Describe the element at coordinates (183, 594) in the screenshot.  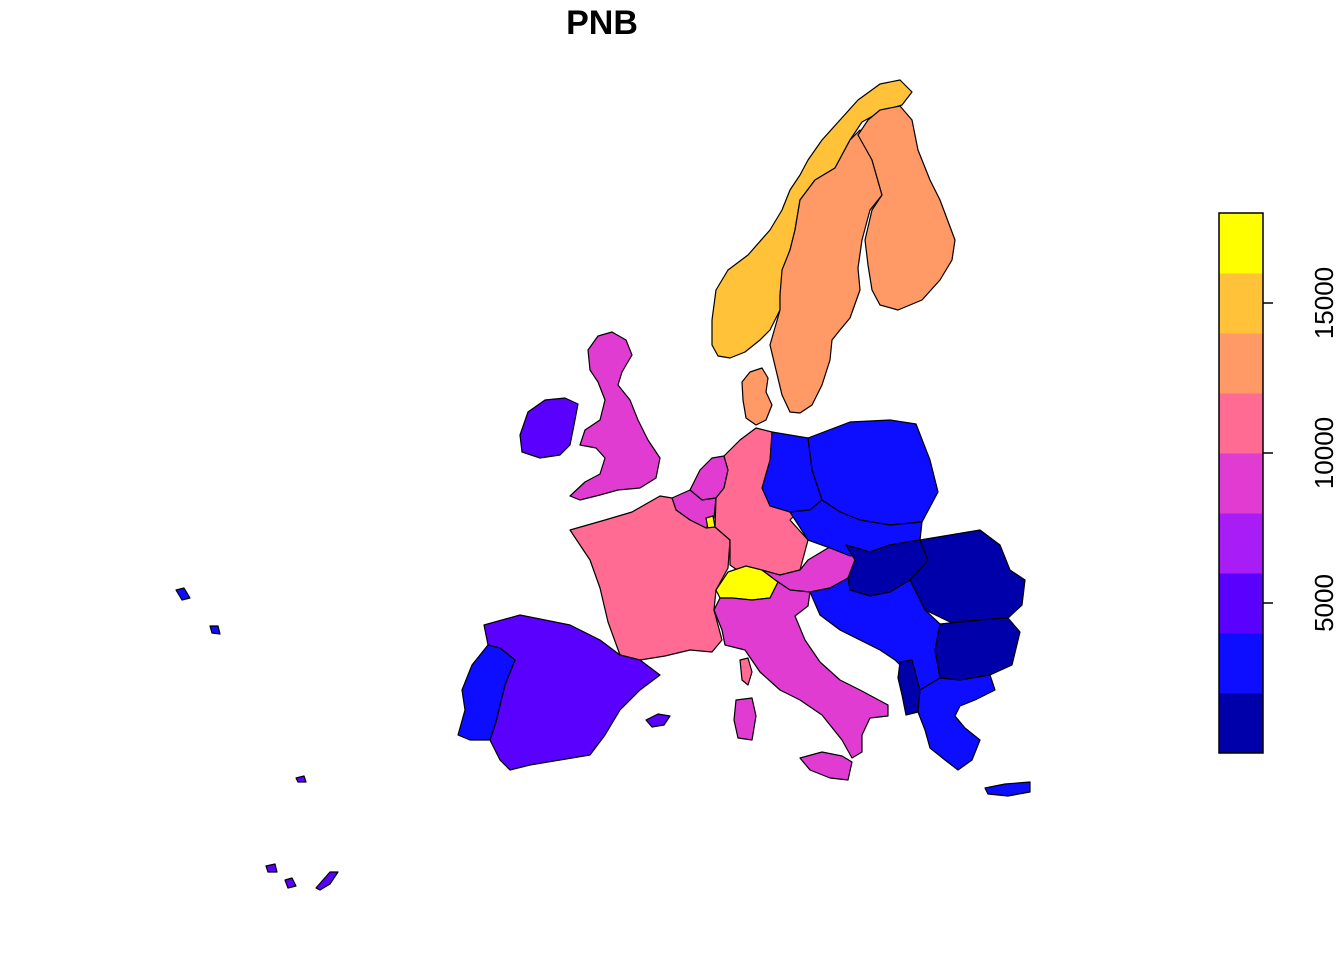
I see `region-azores` at that location.